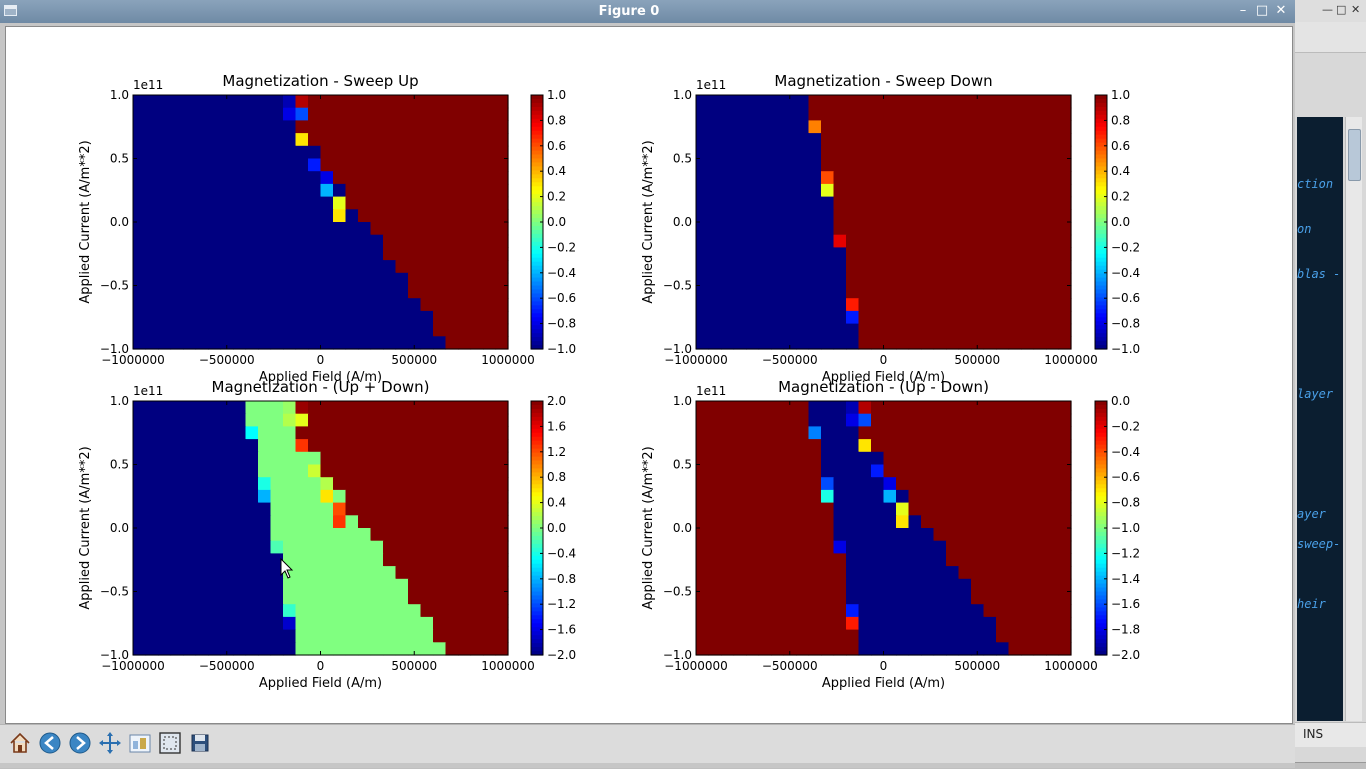 This screenshot has width=1366, height=769. What do you see at coordinates (170, 743) in the screenshot?
I see `zoom-button` at bounding box center [170, 743].